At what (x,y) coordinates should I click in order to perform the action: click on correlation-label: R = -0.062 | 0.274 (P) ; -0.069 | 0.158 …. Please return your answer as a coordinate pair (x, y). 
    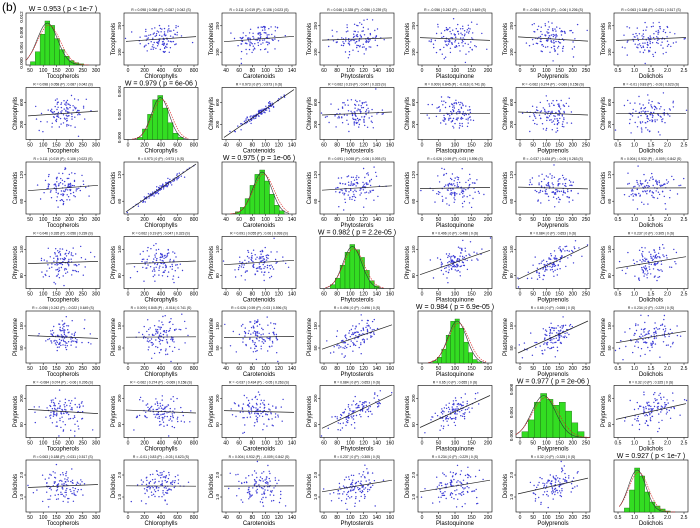
    Looking at the image, I should click on (553, 85).